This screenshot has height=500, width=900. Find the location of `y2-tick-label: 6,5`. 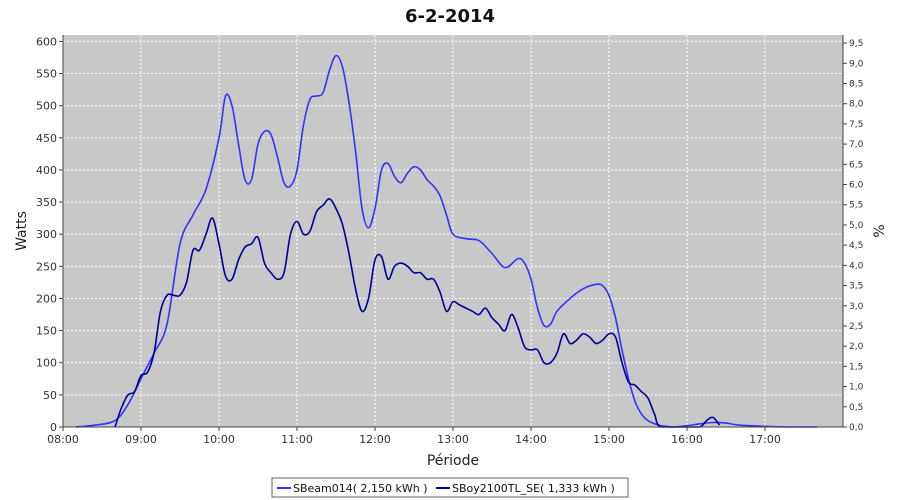

y2-tick-label: 6,5 is located at coordinates (856, 165).